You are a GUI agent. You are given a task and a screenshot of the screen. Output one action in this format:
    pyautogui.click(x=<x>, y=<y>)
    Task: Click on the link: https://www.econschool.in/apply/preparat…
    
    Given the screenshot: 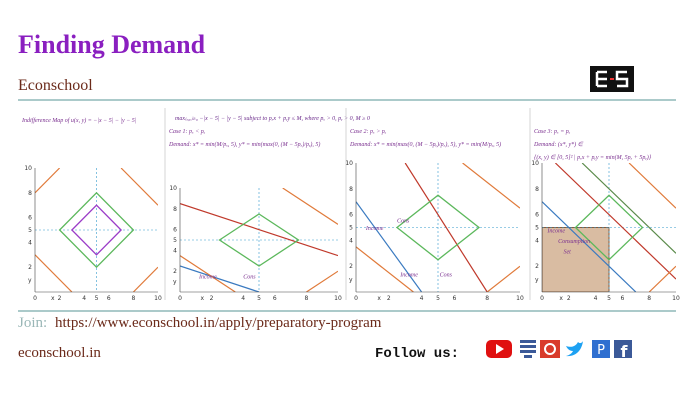 What is the action you would take?
    pyautogui.click(x=218, y=323)
    